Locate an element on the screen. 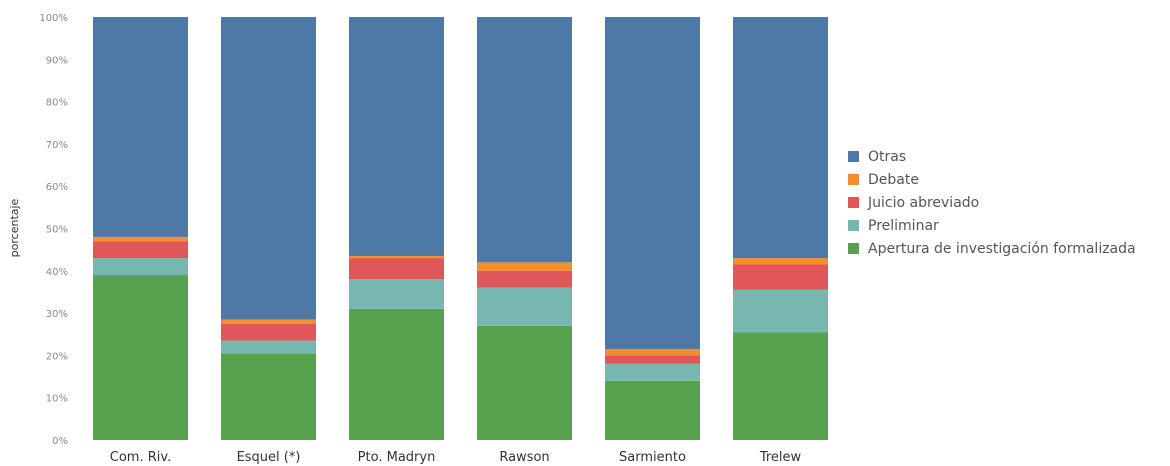  legend-item: Juicio abreviado is located at coordinates (992, 202).